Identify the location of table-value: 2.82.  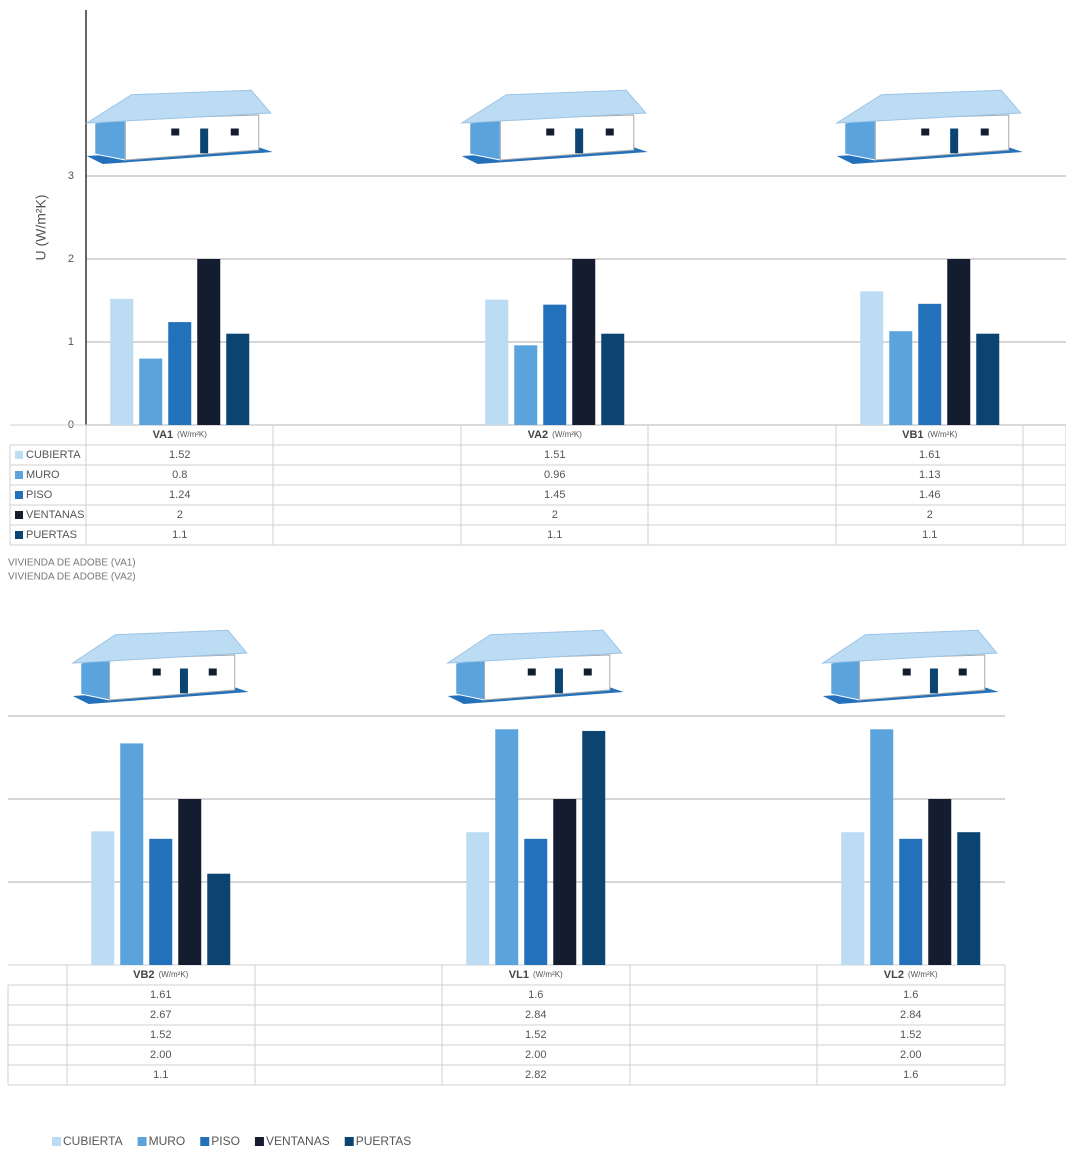
(535, 1075).